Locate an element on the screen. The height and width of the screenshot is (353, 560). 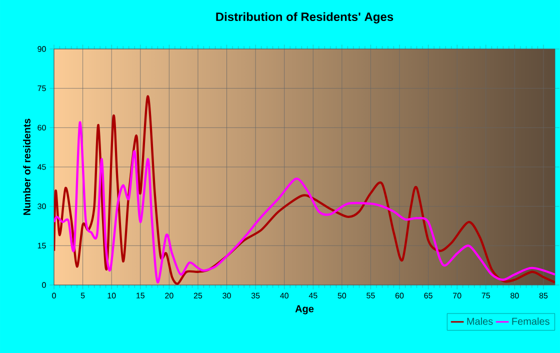
x-tick-label: 5 is located at coordinates (82, 295).